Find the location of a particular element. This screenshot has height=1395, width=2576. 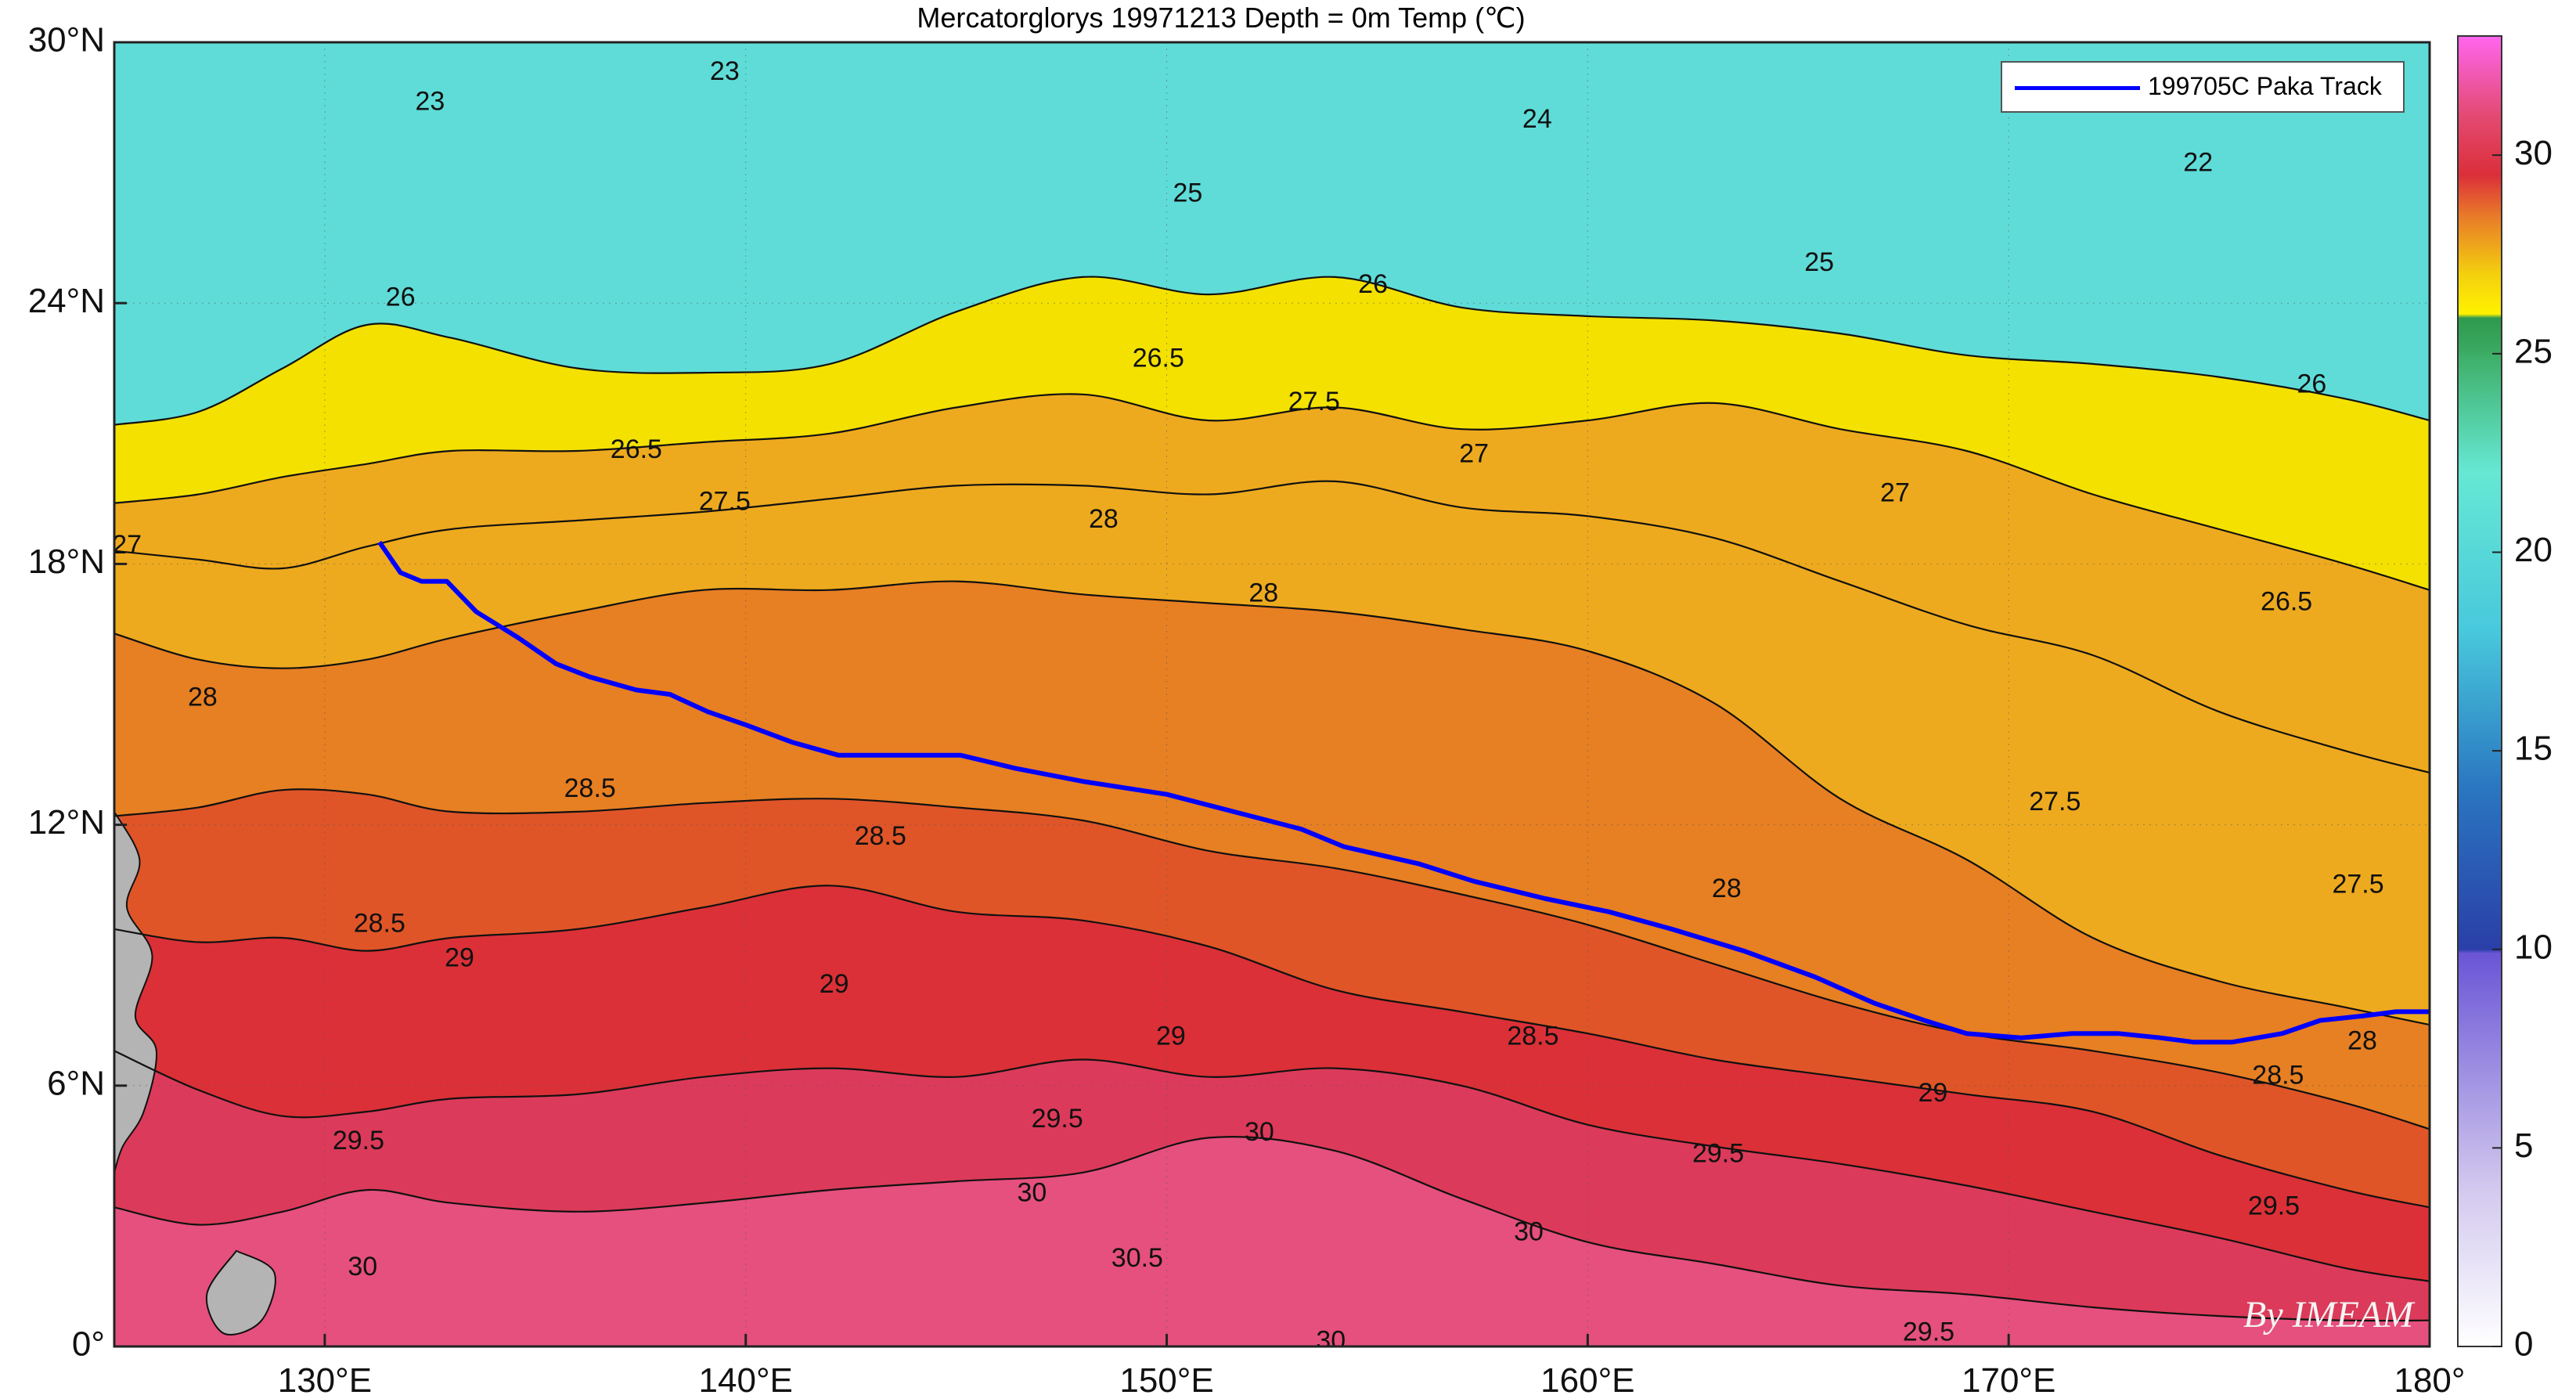

y-tick-label: 24°N is located at coordinates (66, 301).